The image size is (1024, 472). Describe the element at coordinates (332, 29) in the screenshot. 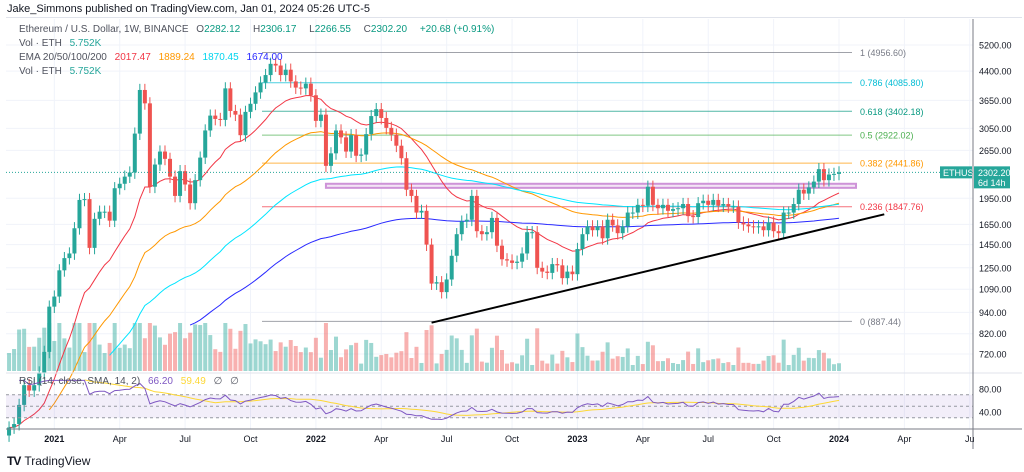

I see `low-value: 2266.55` at that location.